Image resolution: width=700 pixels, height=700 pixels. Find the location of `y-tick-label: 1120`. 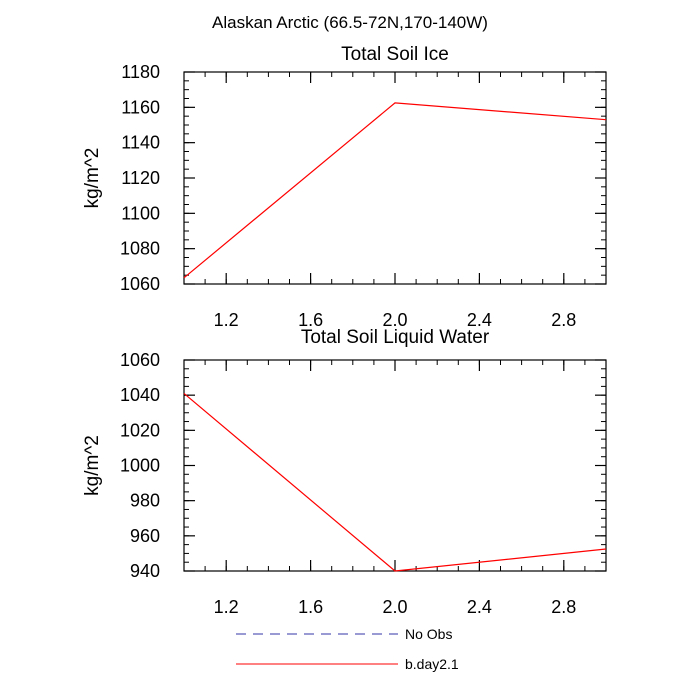

y-tick-label: 1120 is located at coordinates (140, 178).